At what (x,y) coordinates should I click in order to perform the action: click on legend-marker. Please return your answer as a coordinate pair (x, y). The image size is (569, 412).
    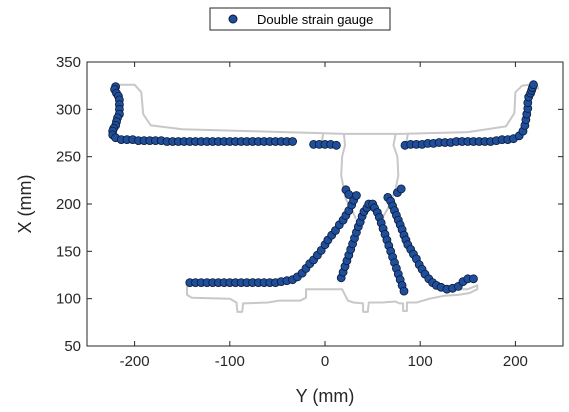
    Looking at the image, I should click on (233, 19).